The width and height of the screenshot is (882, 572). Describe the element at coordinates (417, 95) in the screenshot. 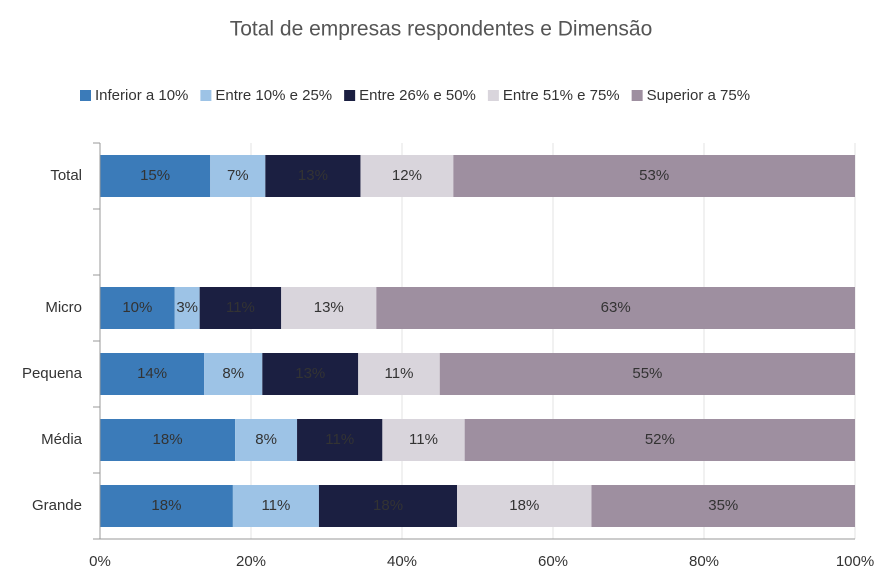

I see `legend-label: Entre 26% e 50%` at that location.